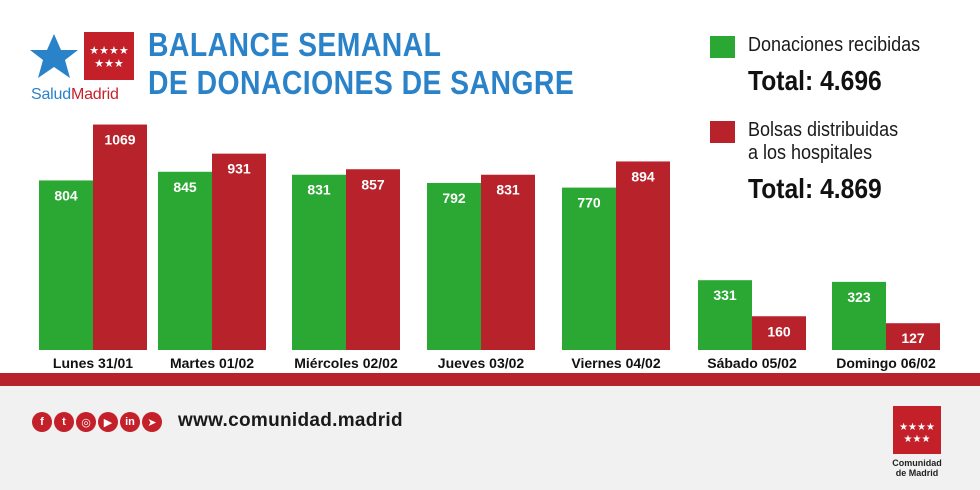 This screenshot has height=490, width=980. I want to click on data-label: 331, so click(725, 295).